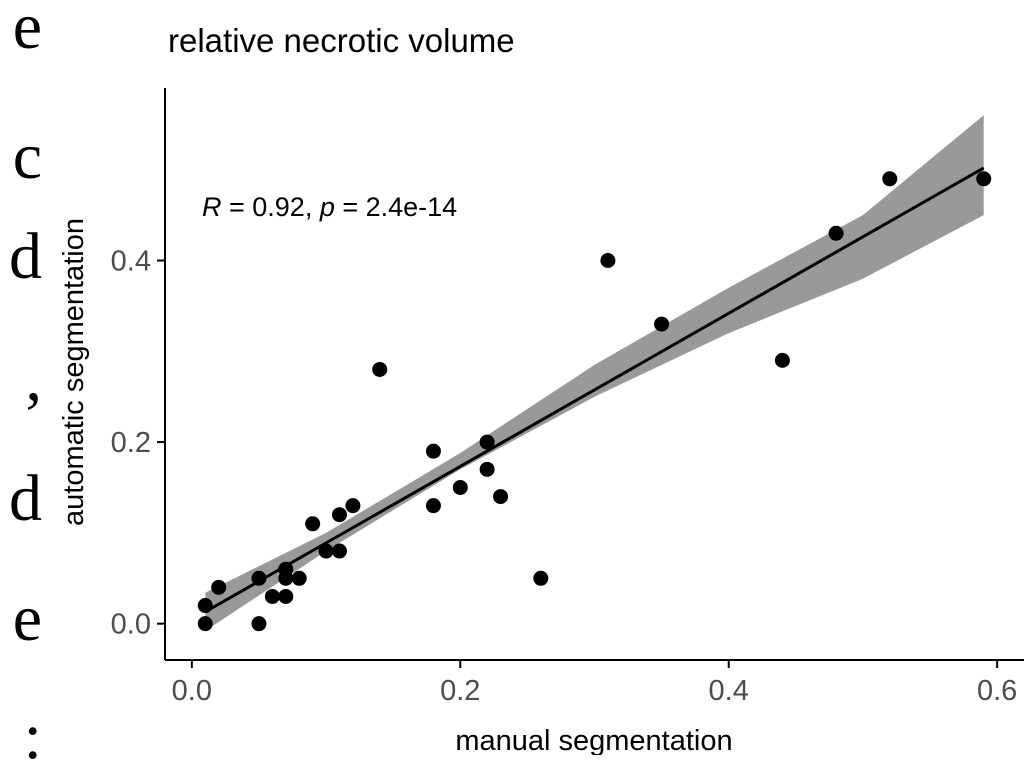 Image resolution: width=1030 pixels, height=773 pixels. I want to click on side-text-line: c, so click(27, 156).